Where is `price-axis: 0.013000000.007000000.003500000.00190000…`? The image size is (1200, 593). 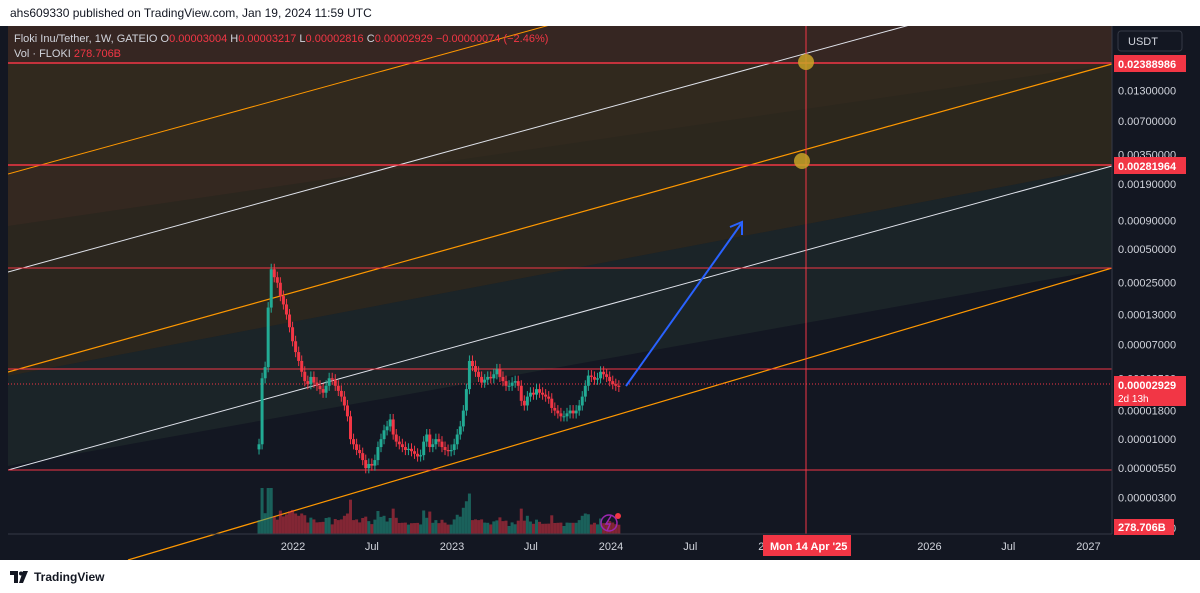 price-axis: 0.013000000.007000000.003500000.00190000… is located at coordinates (1151, 293).